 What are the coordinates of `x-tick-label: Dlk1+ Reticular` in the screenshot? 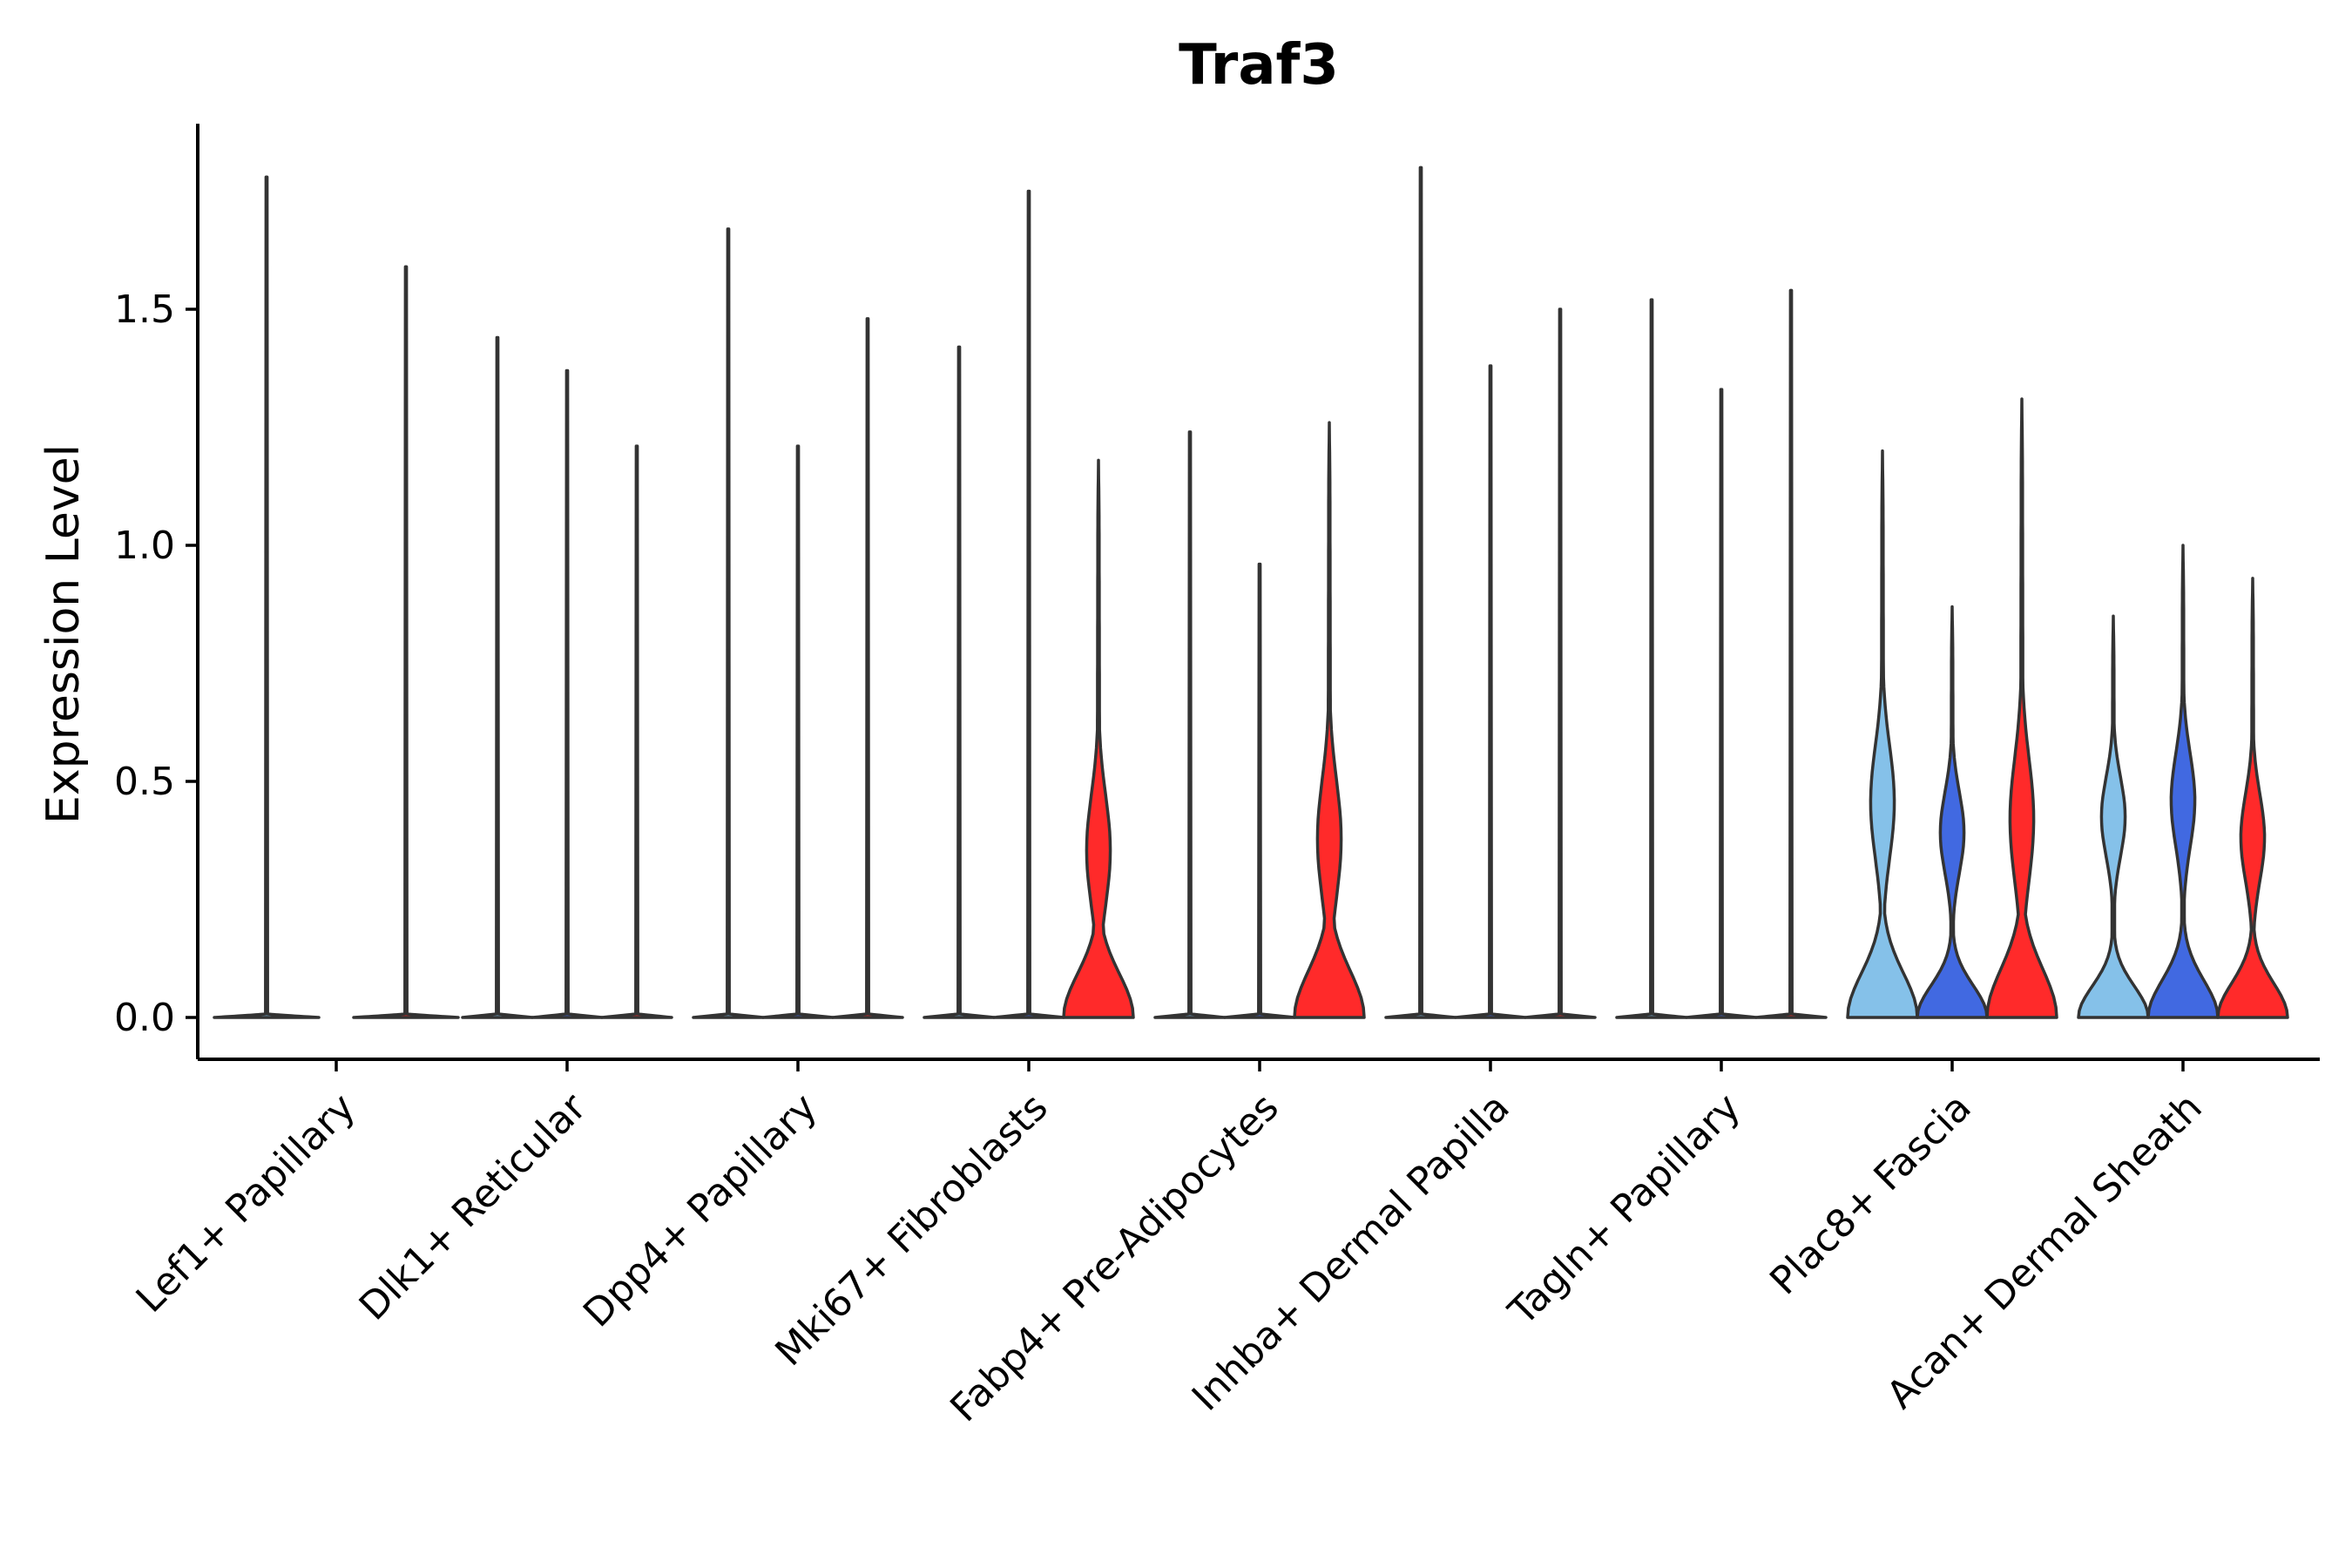 It's located at (474, 1207).